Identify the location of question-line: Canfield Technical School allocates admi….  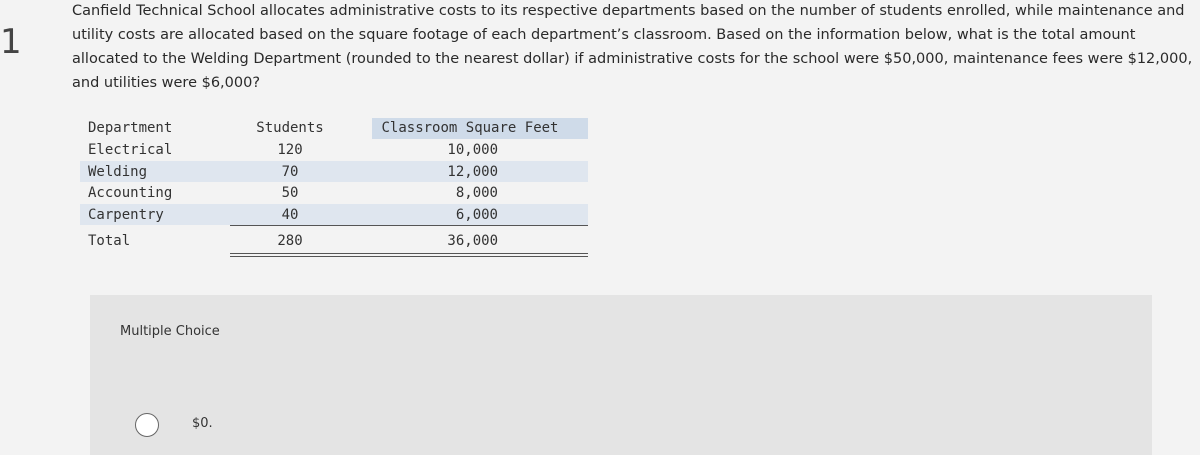
(628, 11).